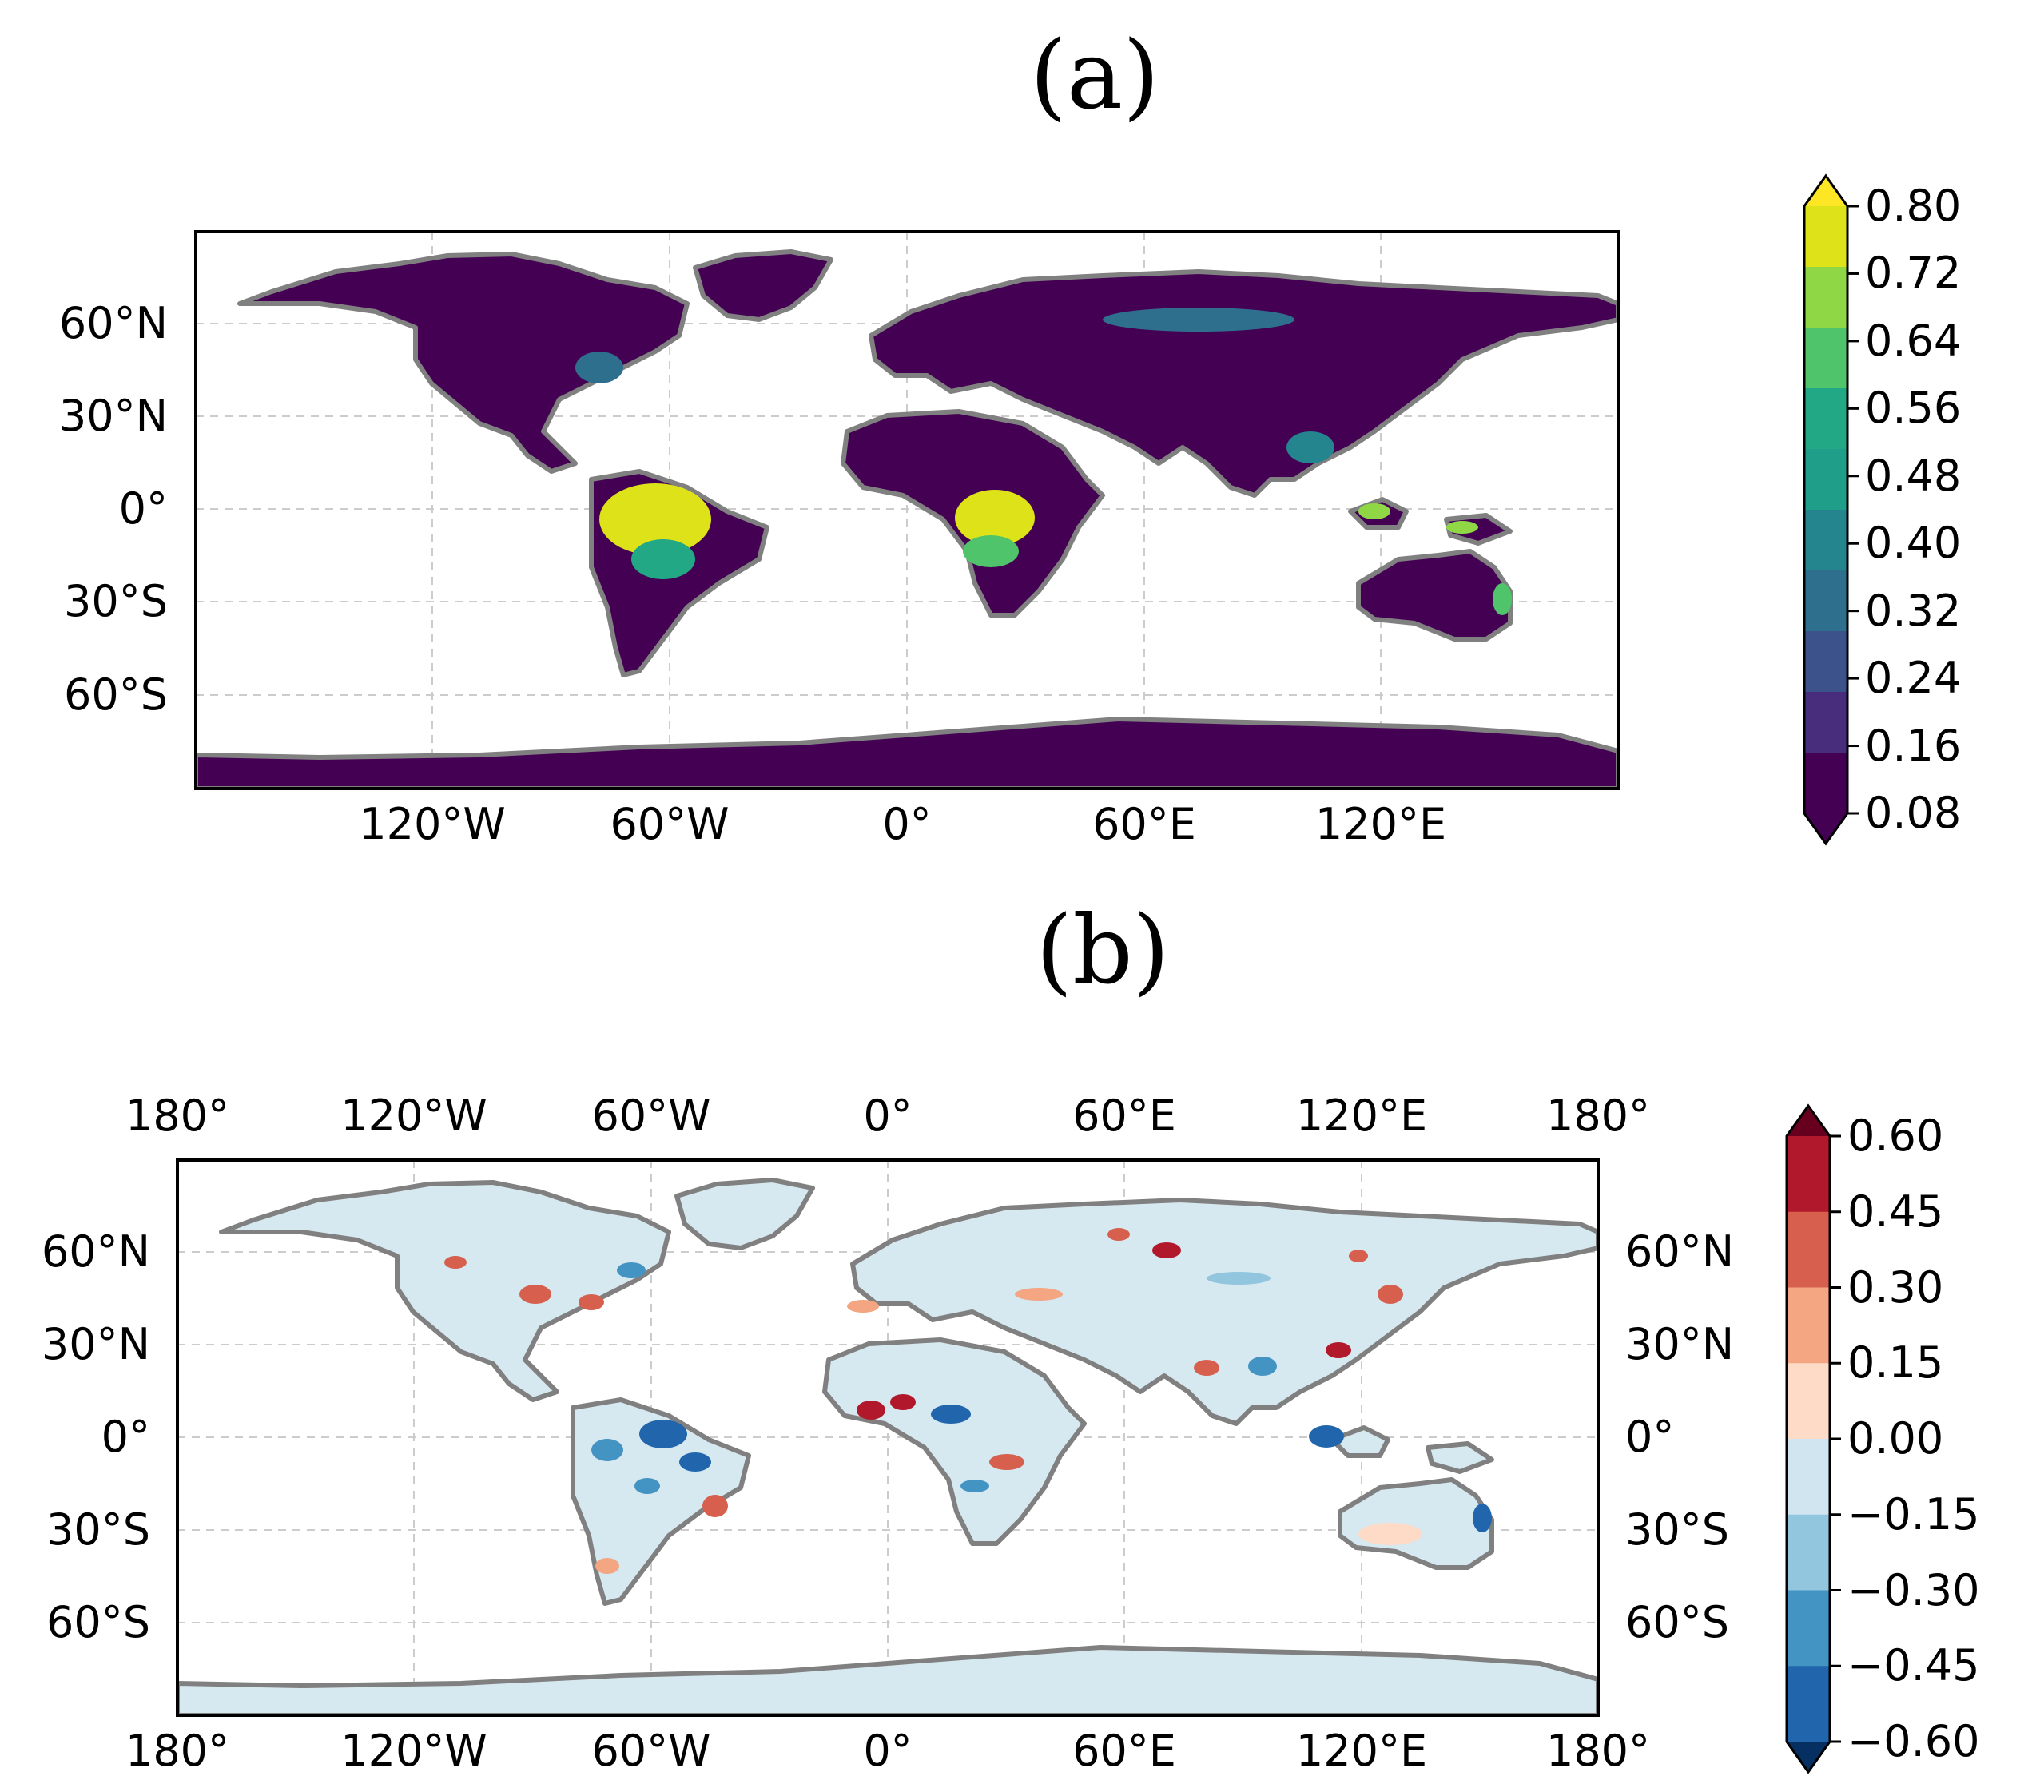 This screenshot has width=2044, height=1792. What do you see at coordinates (1913, 1589) in the screenshot?
I see `colorbar-tick-label: −0.30` at bounding box center [1913, 1589].